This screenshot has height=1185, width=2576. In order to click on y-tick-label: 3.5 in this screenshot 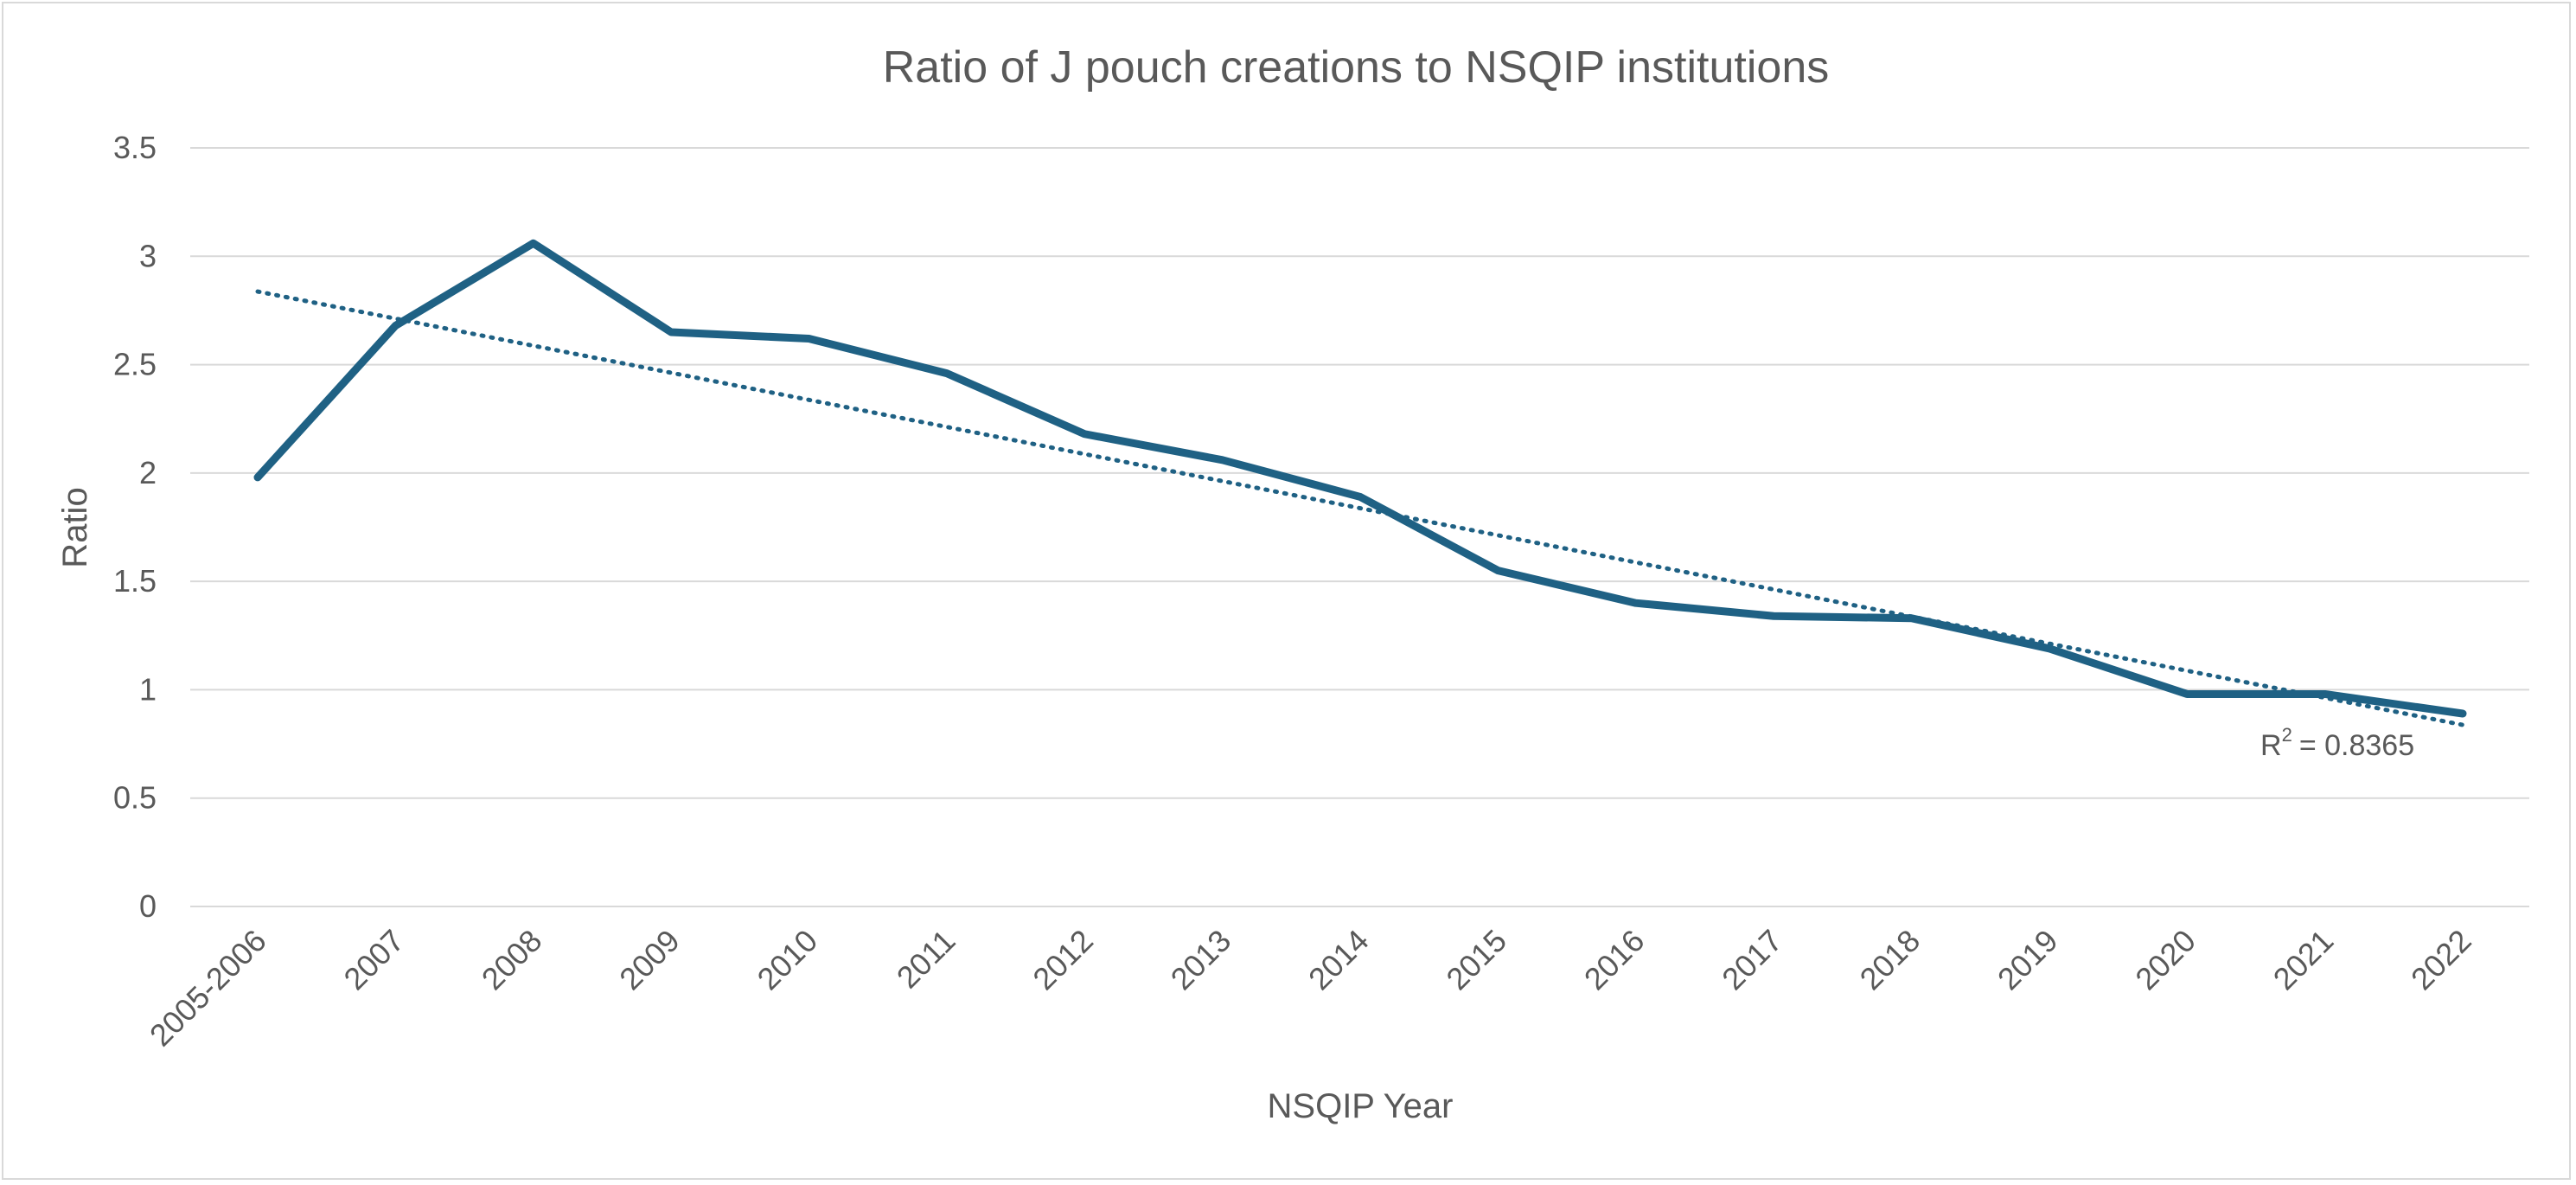, I will do `click(135, 147)`.